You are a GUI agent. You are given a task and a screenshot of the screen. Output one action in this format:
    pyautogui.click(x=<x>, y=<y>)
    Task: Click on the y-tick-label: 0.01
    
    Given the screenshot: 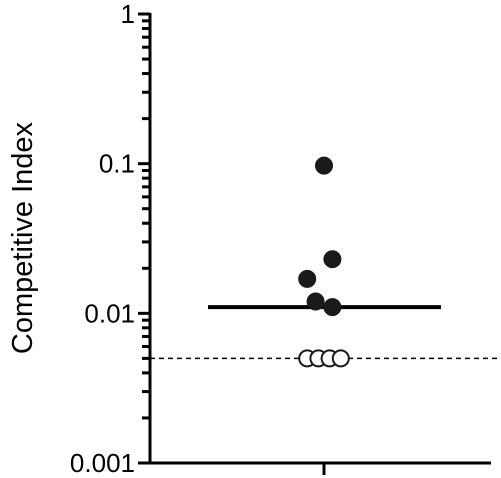 What is the action you would take?
    pyautogui.click(x=109, y=313)
    